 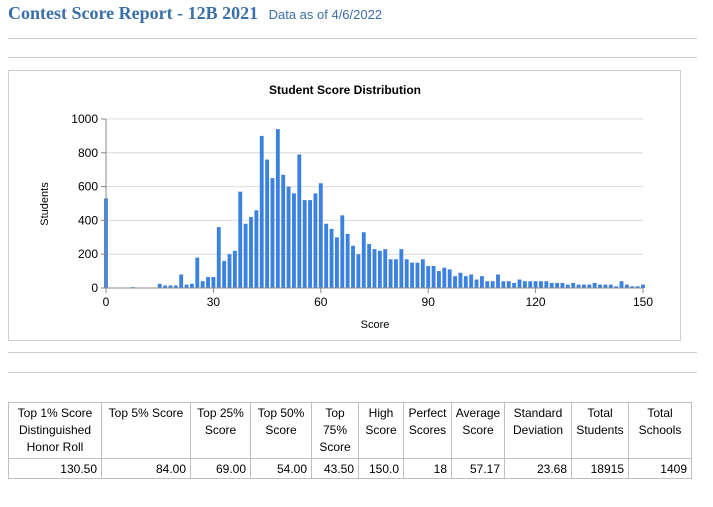 I want to click on cell-top5: 84.00, so click(x=146, y=468).